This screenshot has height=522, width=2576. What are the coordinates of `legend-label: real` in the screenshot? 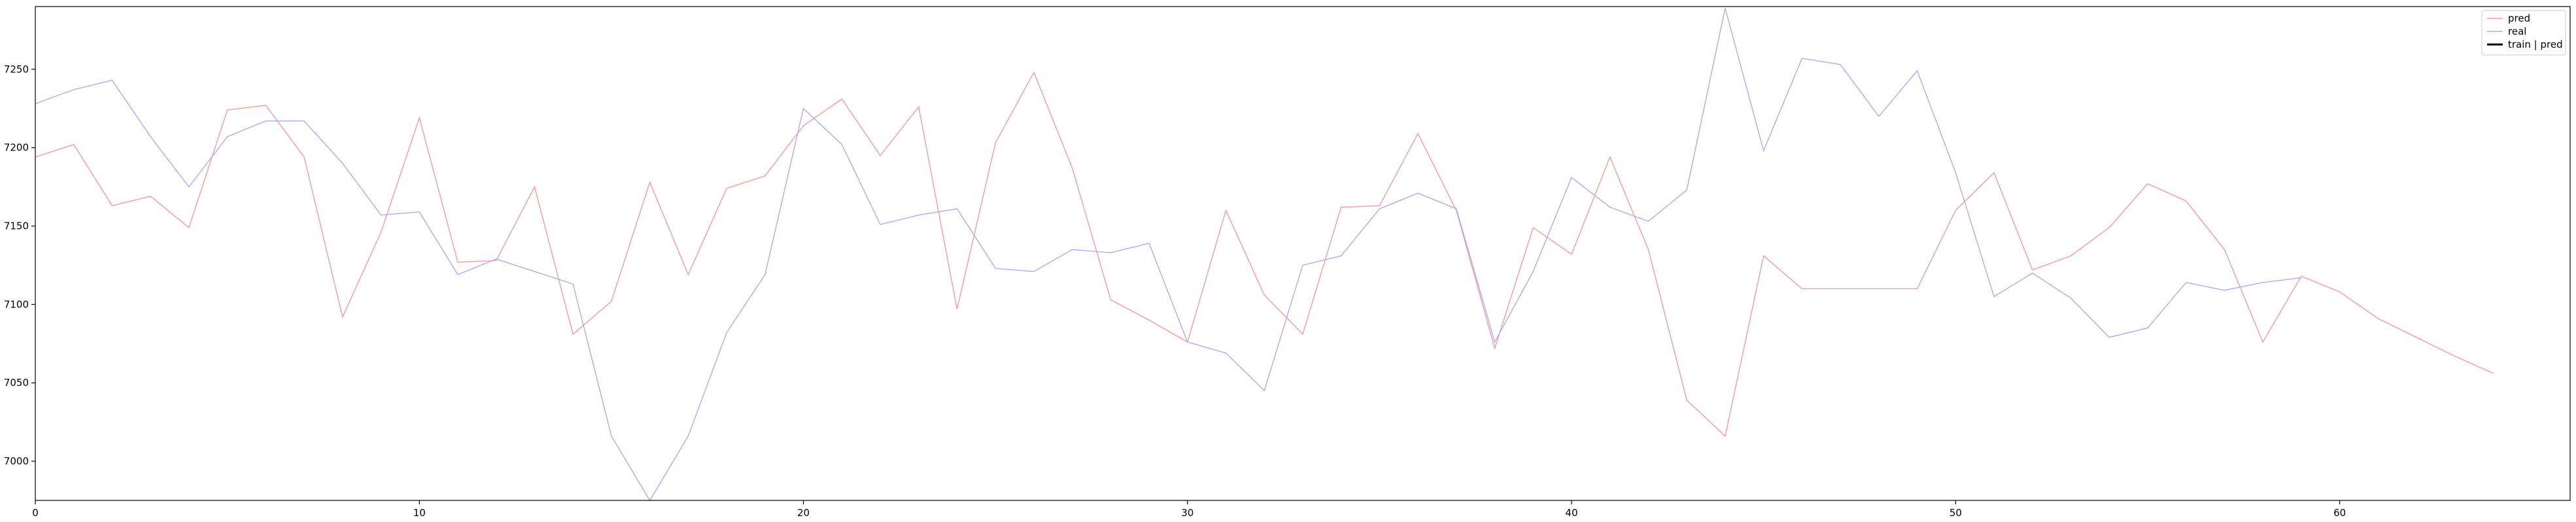 It's located at (2517, 31).